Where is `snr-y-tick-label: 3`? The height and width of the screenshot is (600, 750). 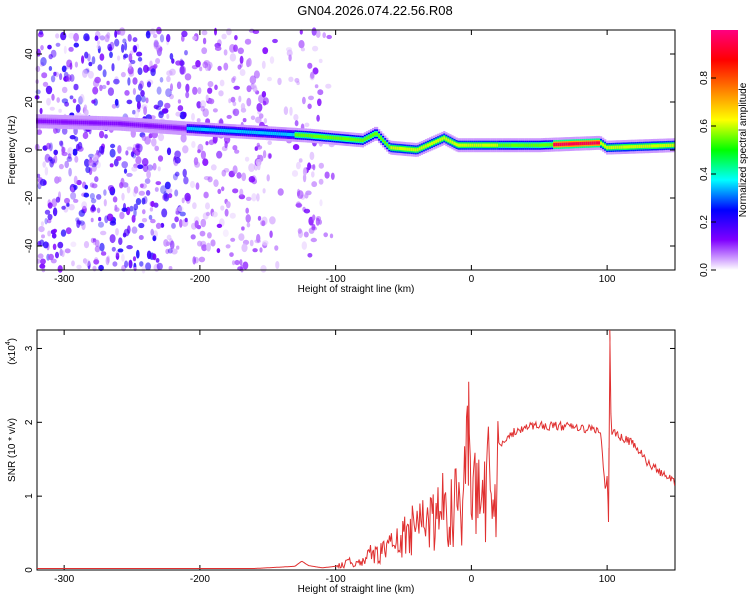 snr-y-tick-label: 3 is located at coordinates (29, 348).